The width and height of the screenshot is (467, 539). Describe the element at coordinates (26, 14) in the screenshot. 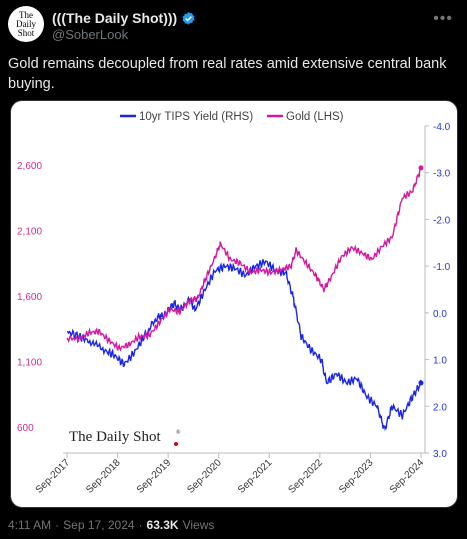

I see `avatar-line-1: The` at that location.